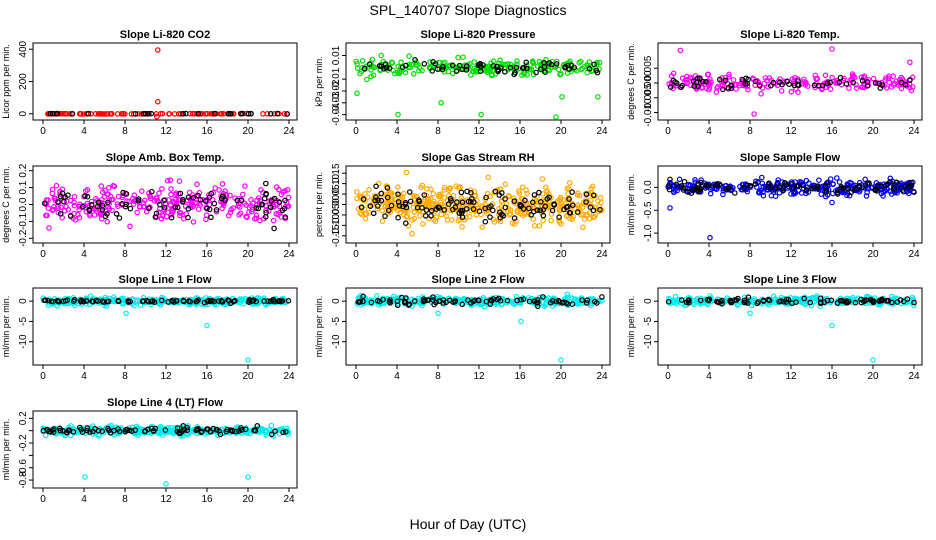  I want to click on y-axis-label: kPa per min., so click(319, 81).